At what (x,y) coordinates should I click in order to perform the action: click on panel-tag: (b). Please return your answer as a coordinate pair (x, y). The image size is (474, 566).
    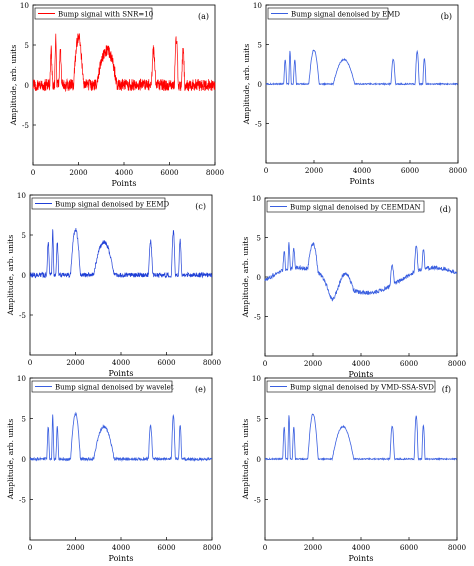
    Looking at the image, I should click on (446, 16).